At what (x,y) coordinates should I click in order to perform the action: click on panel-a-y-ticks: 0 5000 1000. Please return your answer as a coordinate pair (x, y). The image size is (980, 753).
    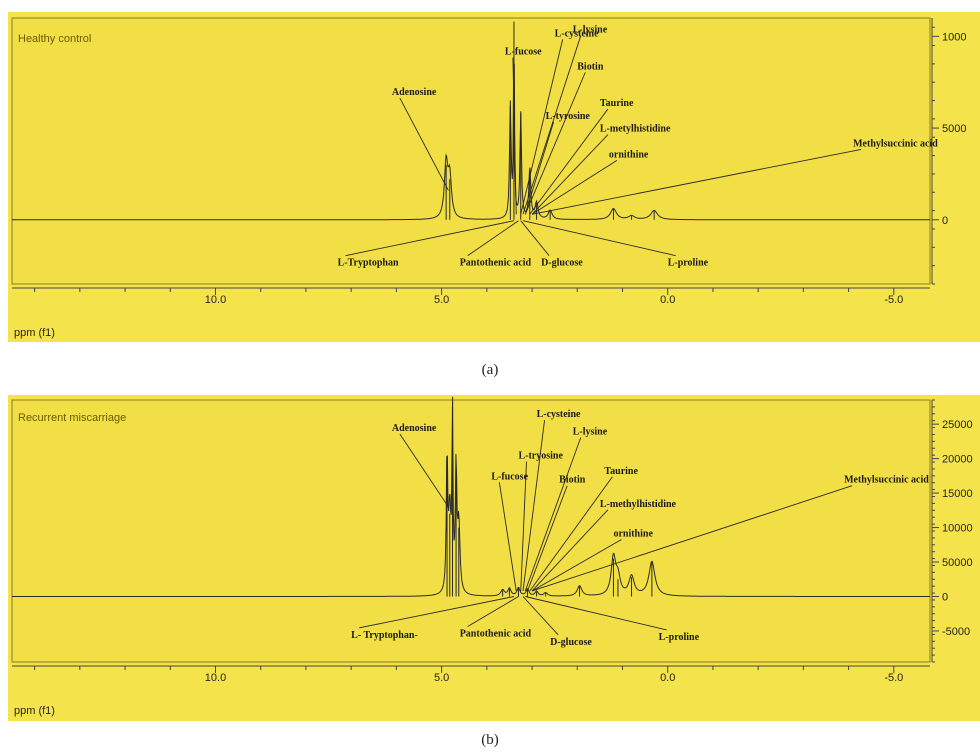
    Looking at the image, I should click on (949, 155).